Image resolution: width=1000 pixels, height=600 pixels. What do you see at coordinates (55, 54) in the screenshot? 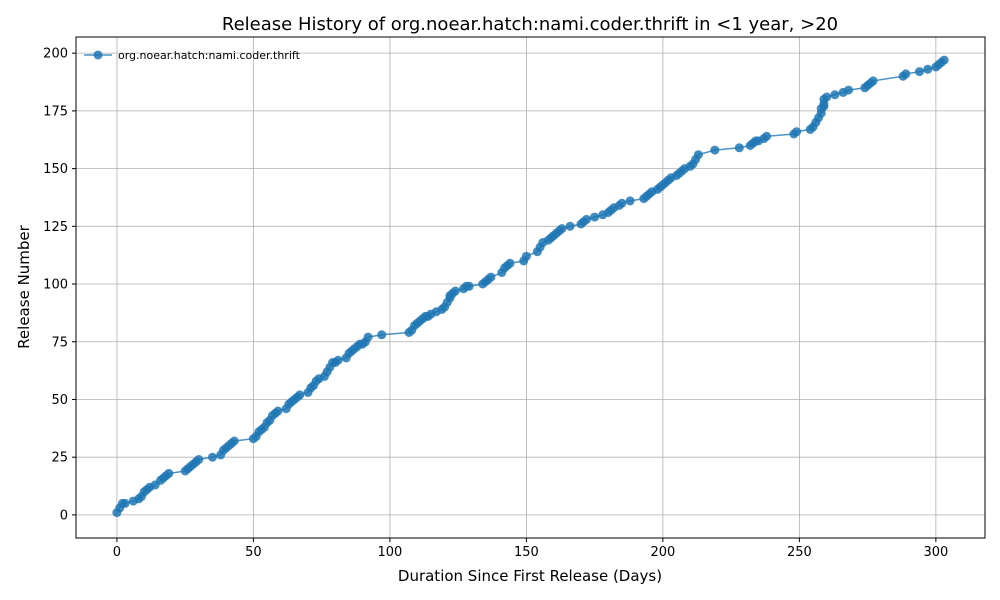
I see `y-tick-label: 200` at bounding box center [55, 54].